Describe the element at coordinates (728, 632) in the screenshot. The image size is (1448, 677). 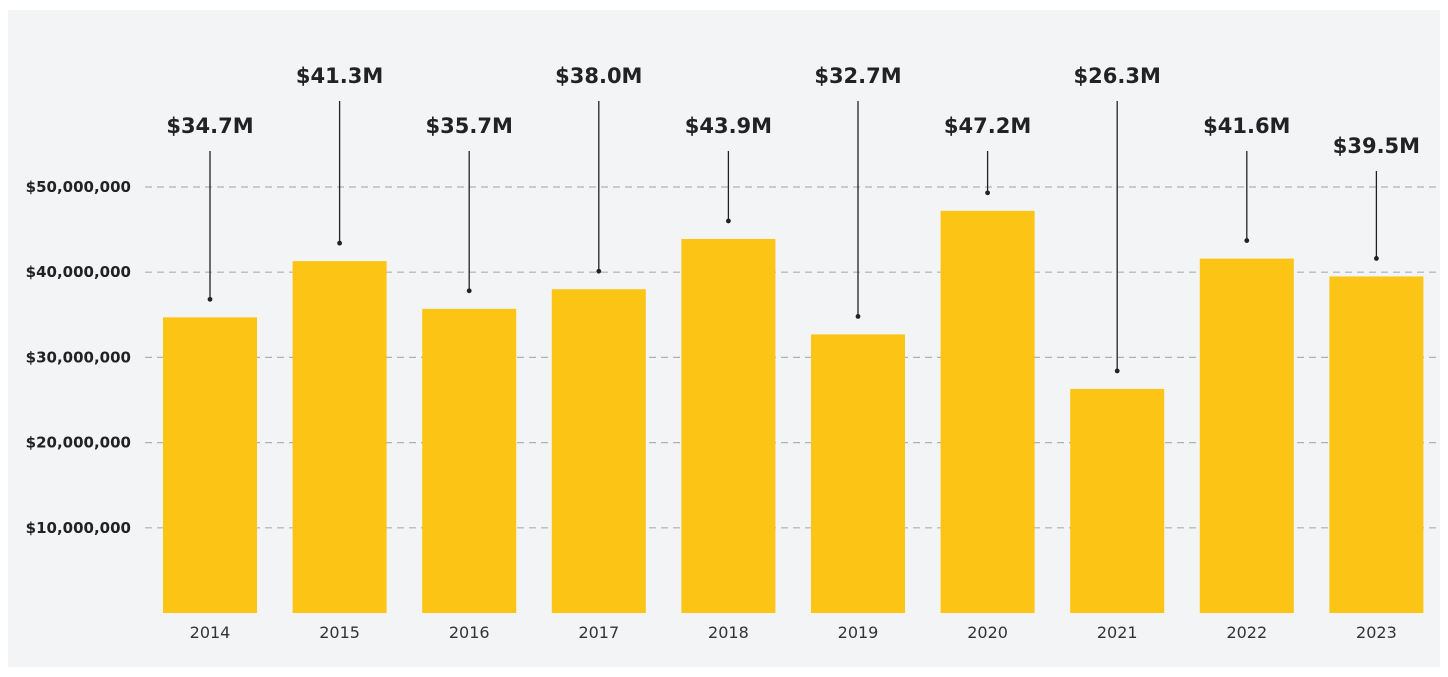
I see `x-tick-label: 2018` at that location.